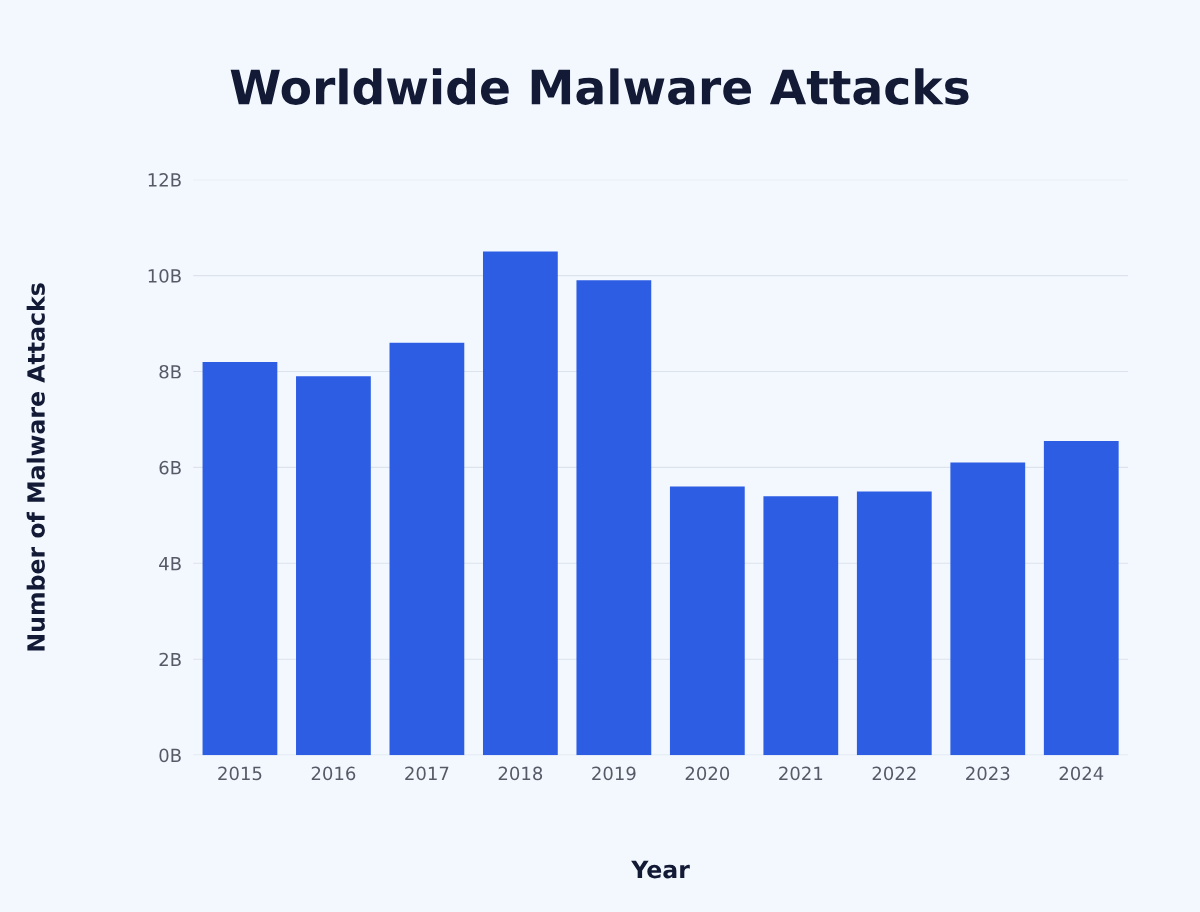 Image resolution: width=1200 pixels, height=912 pixels. I want to click on x-tick-label: 2017, so click(427, 773).